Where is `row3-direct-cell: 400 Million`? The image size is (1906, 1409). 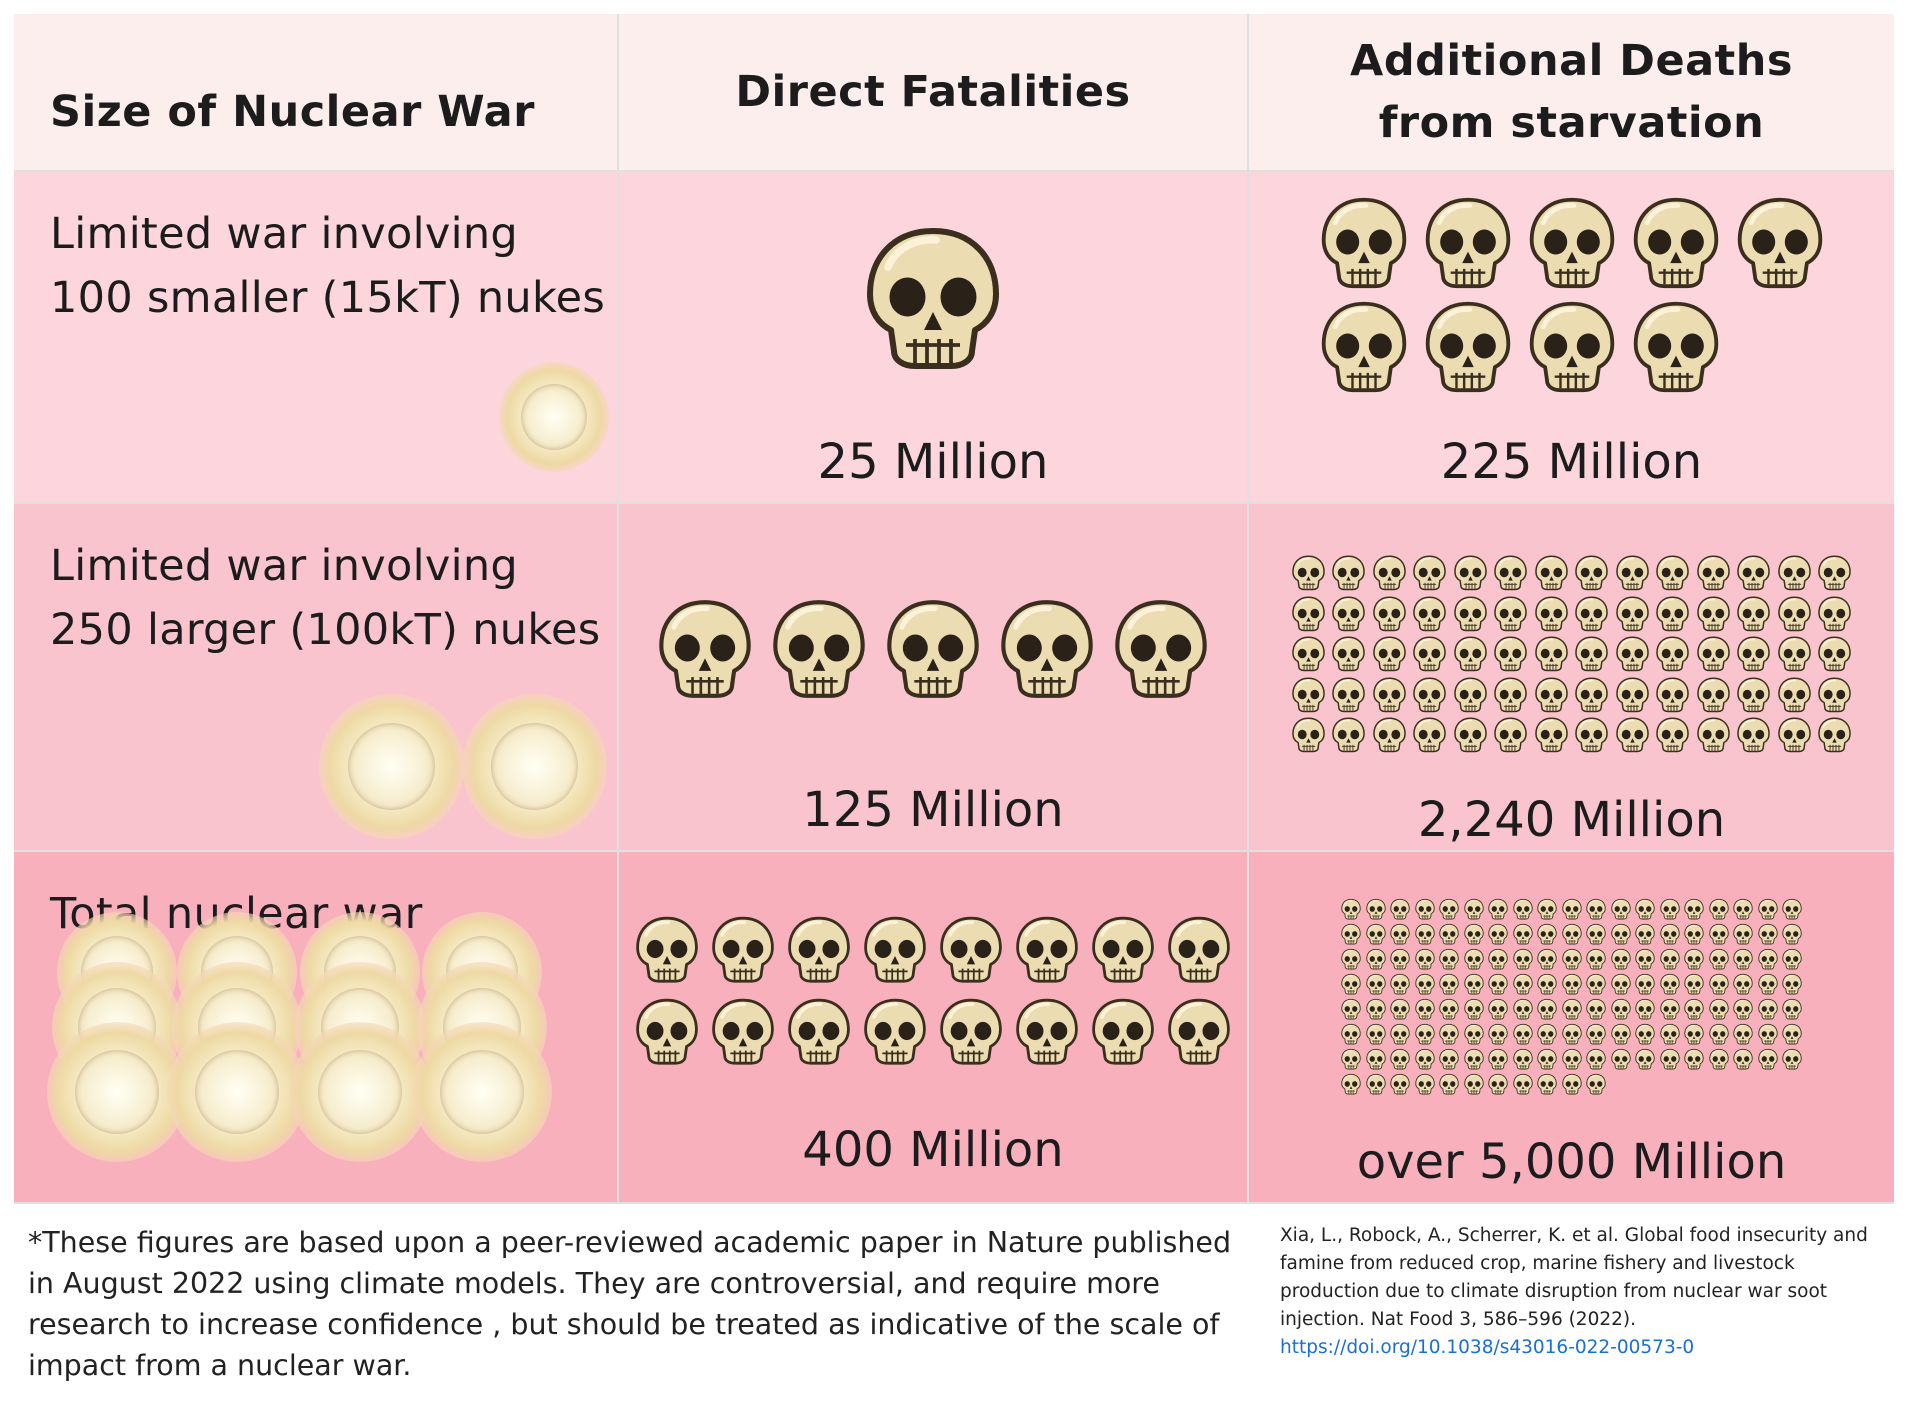 row3-direct-cell: 400 Million is located at coordinates (934, 1028).